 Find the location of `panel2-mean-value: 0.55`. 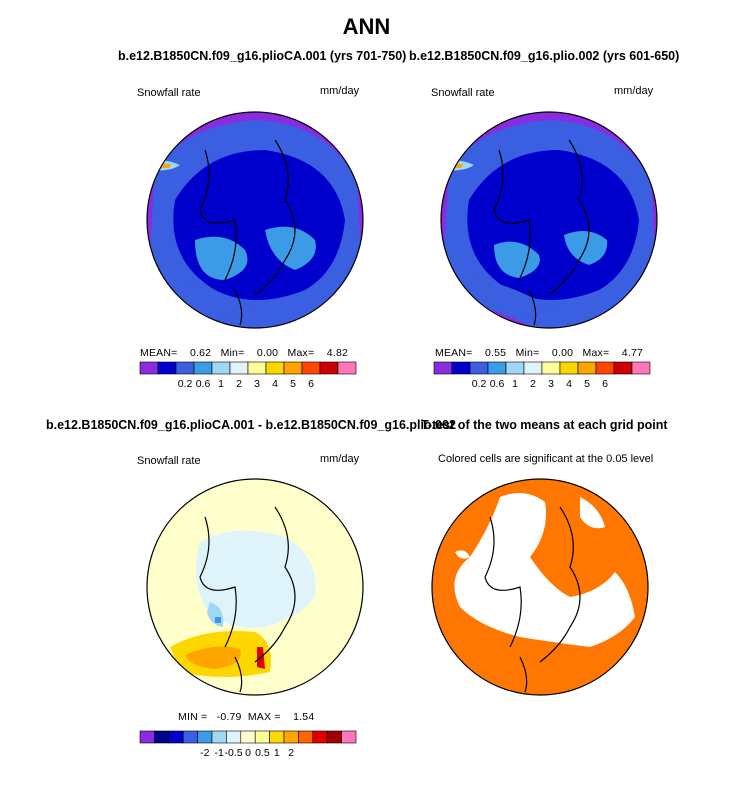

panel2-mean-value: 0.55 is located at coordinates (495, 353).